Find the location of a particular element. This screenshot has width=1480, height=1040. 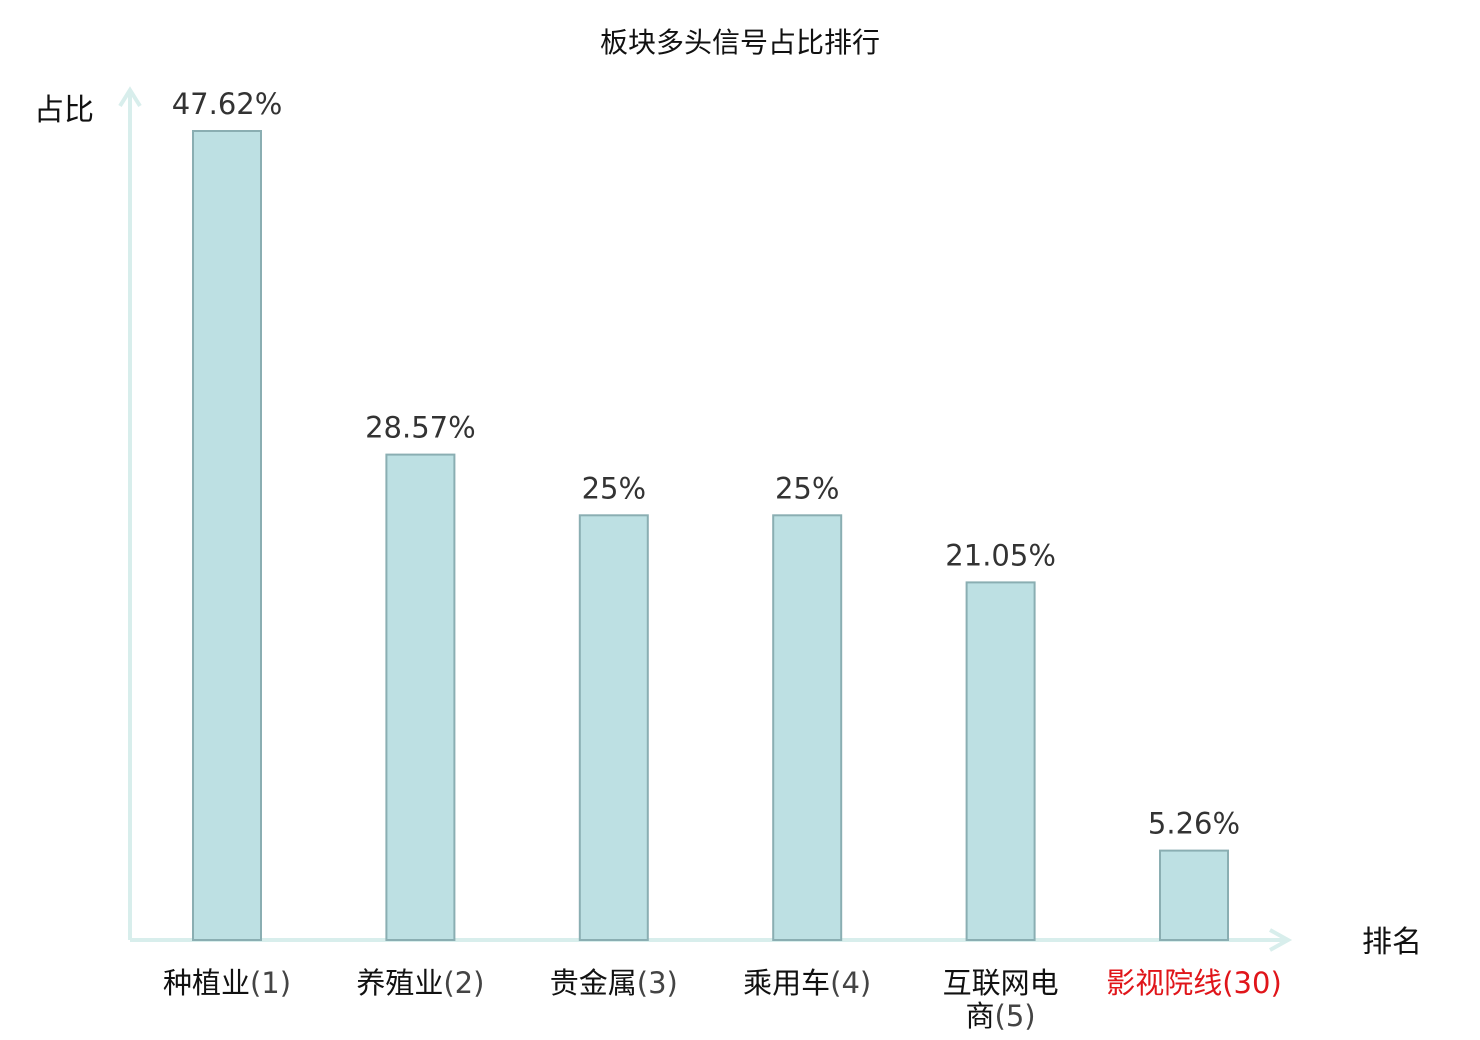

value-label: 5.26% is located at coordinates (1194, 824).